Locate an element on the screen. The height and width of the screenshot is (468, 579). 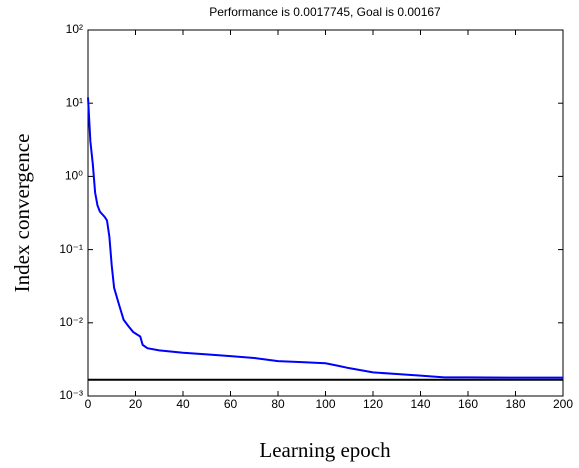
x-axis-label: Learning epoch is located at coordinates (325, 450).